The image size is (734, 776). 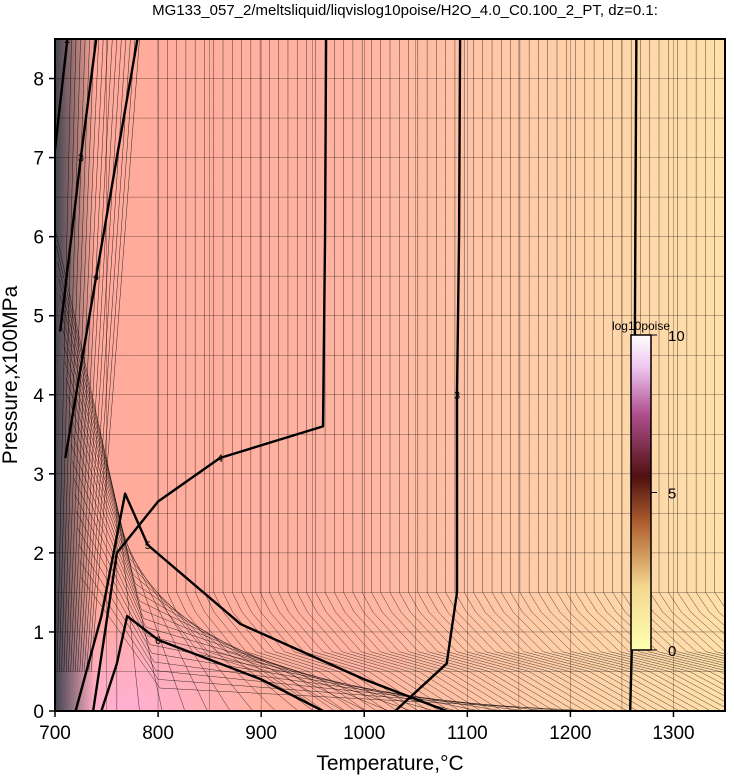 What do you see at coordinates (673, 733) in the screenshot?
I see `x-tick-label: 1300` at bounding box center [673, 733].